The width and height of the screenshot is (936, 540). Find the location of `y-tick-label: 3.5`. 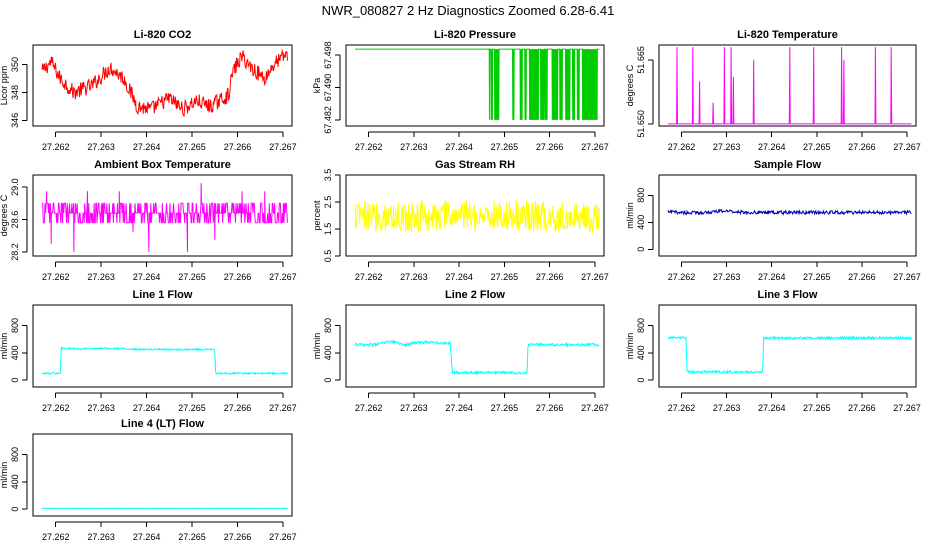

y-tick-label: 3.5 is located at coordinates (328, 175).